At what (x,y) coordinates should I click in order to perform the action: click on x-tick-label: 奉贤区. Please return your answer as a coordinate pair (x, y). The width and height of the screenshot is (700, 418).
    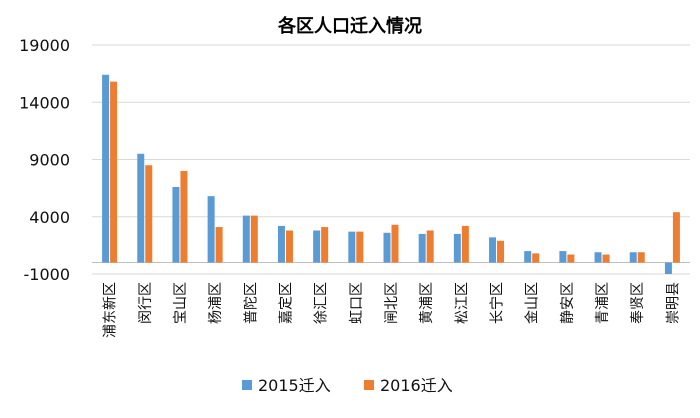
    Looking at the image, I should click on (638, 303).